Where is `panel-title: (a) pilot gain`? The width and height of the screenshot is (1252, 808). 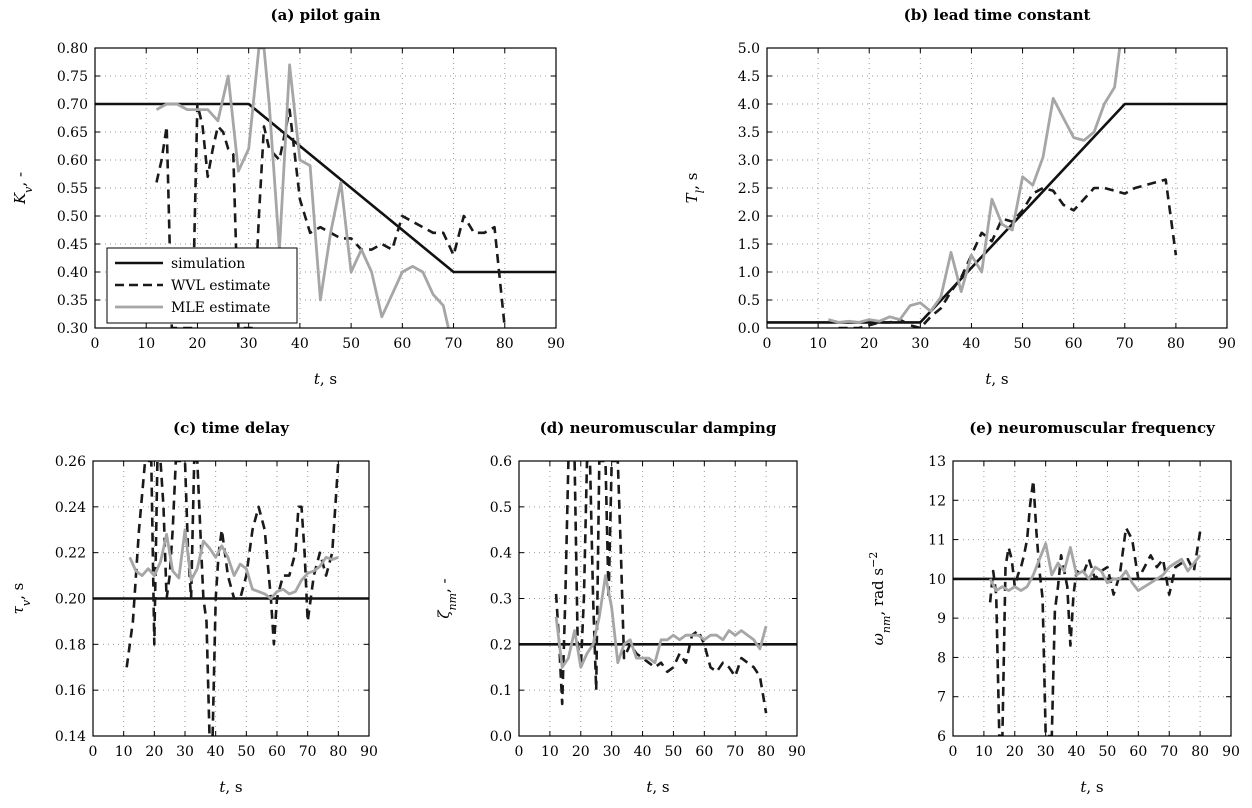
panel-title: (a) pilot gain is located at coordinates (326, 15).